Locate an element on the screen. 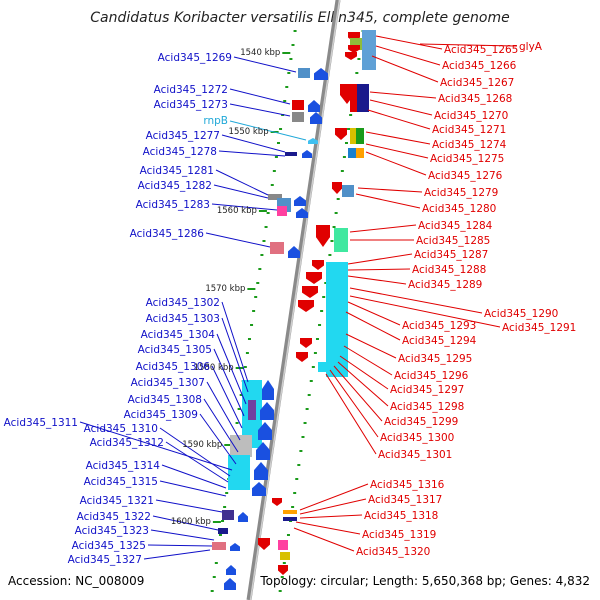  left-gene-label: Acid345_1269 is located at coordinates (195, 58).